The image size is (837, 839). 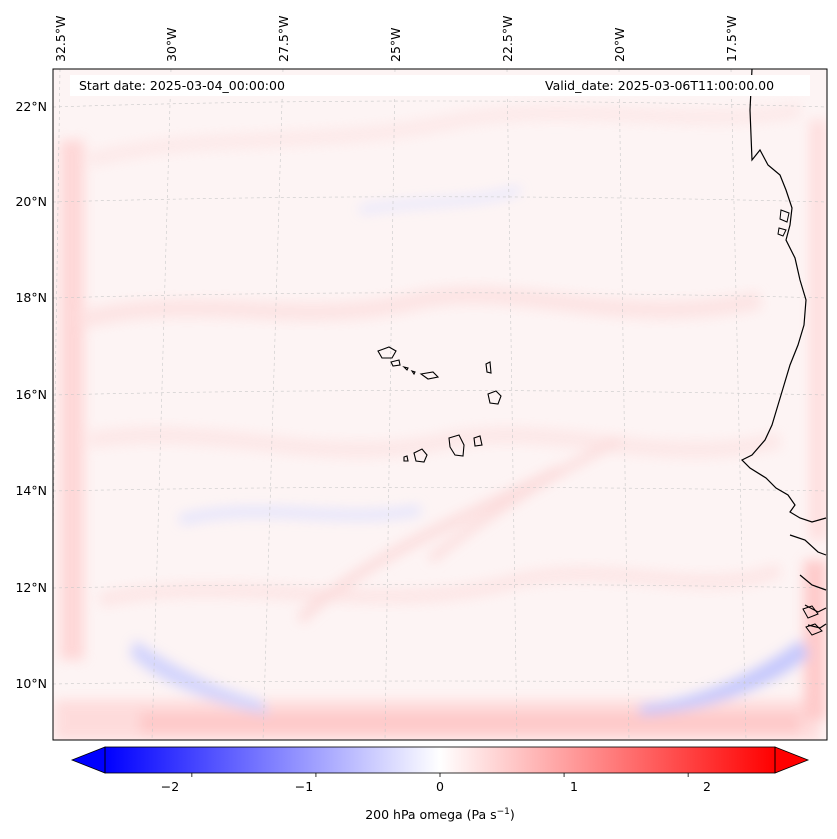 I want to click on lon-label-32-5w: 32.5°W, so click(x=60, y=38).